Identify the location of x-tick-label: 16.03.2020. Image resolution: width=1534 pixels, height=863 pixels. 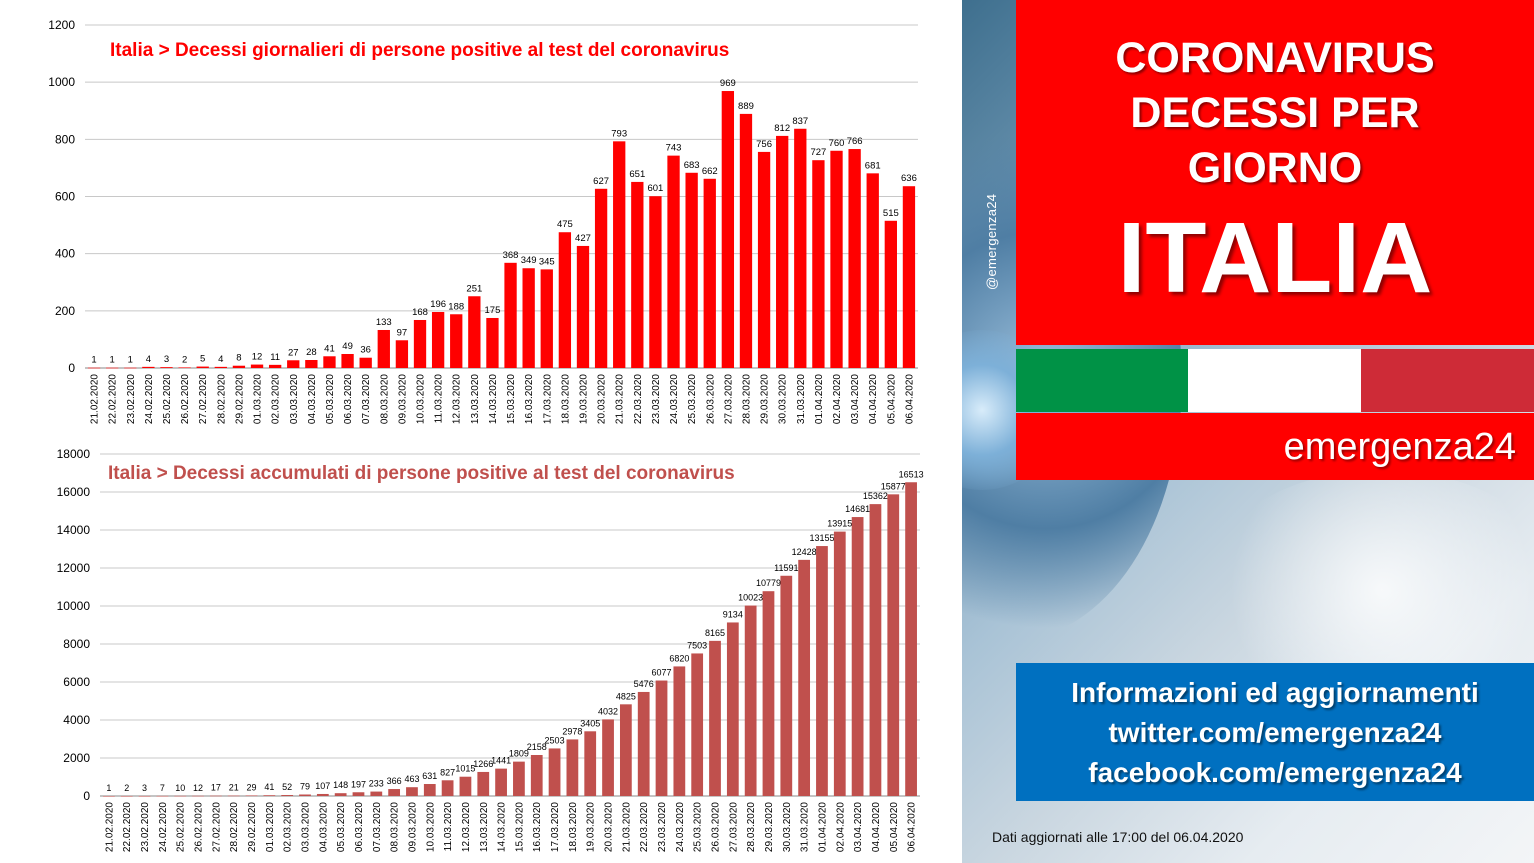
(537, 827).